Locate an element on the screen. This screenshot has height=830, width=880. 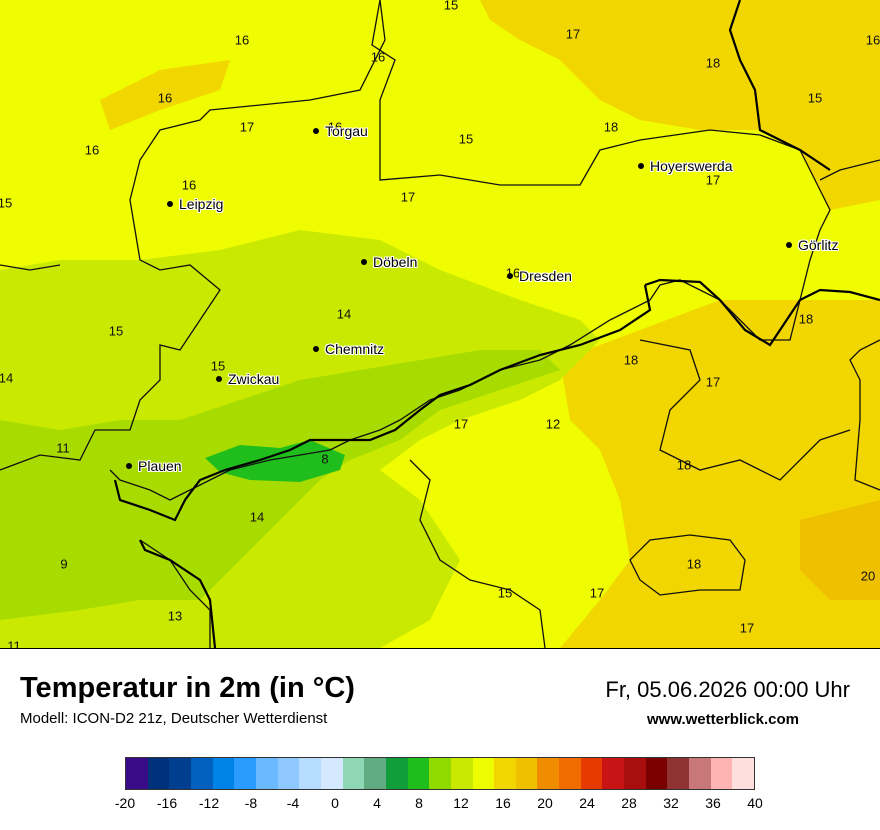
legend-tick-label: 12 is located at coordinates (461, 803).